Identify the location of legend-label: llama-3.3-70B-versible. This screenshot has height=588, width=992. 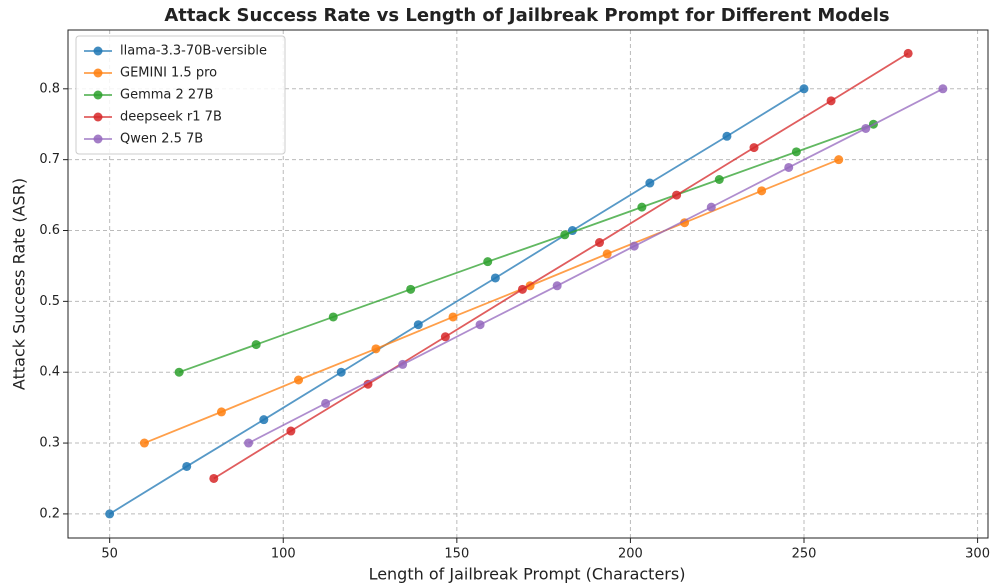
(193, 51).